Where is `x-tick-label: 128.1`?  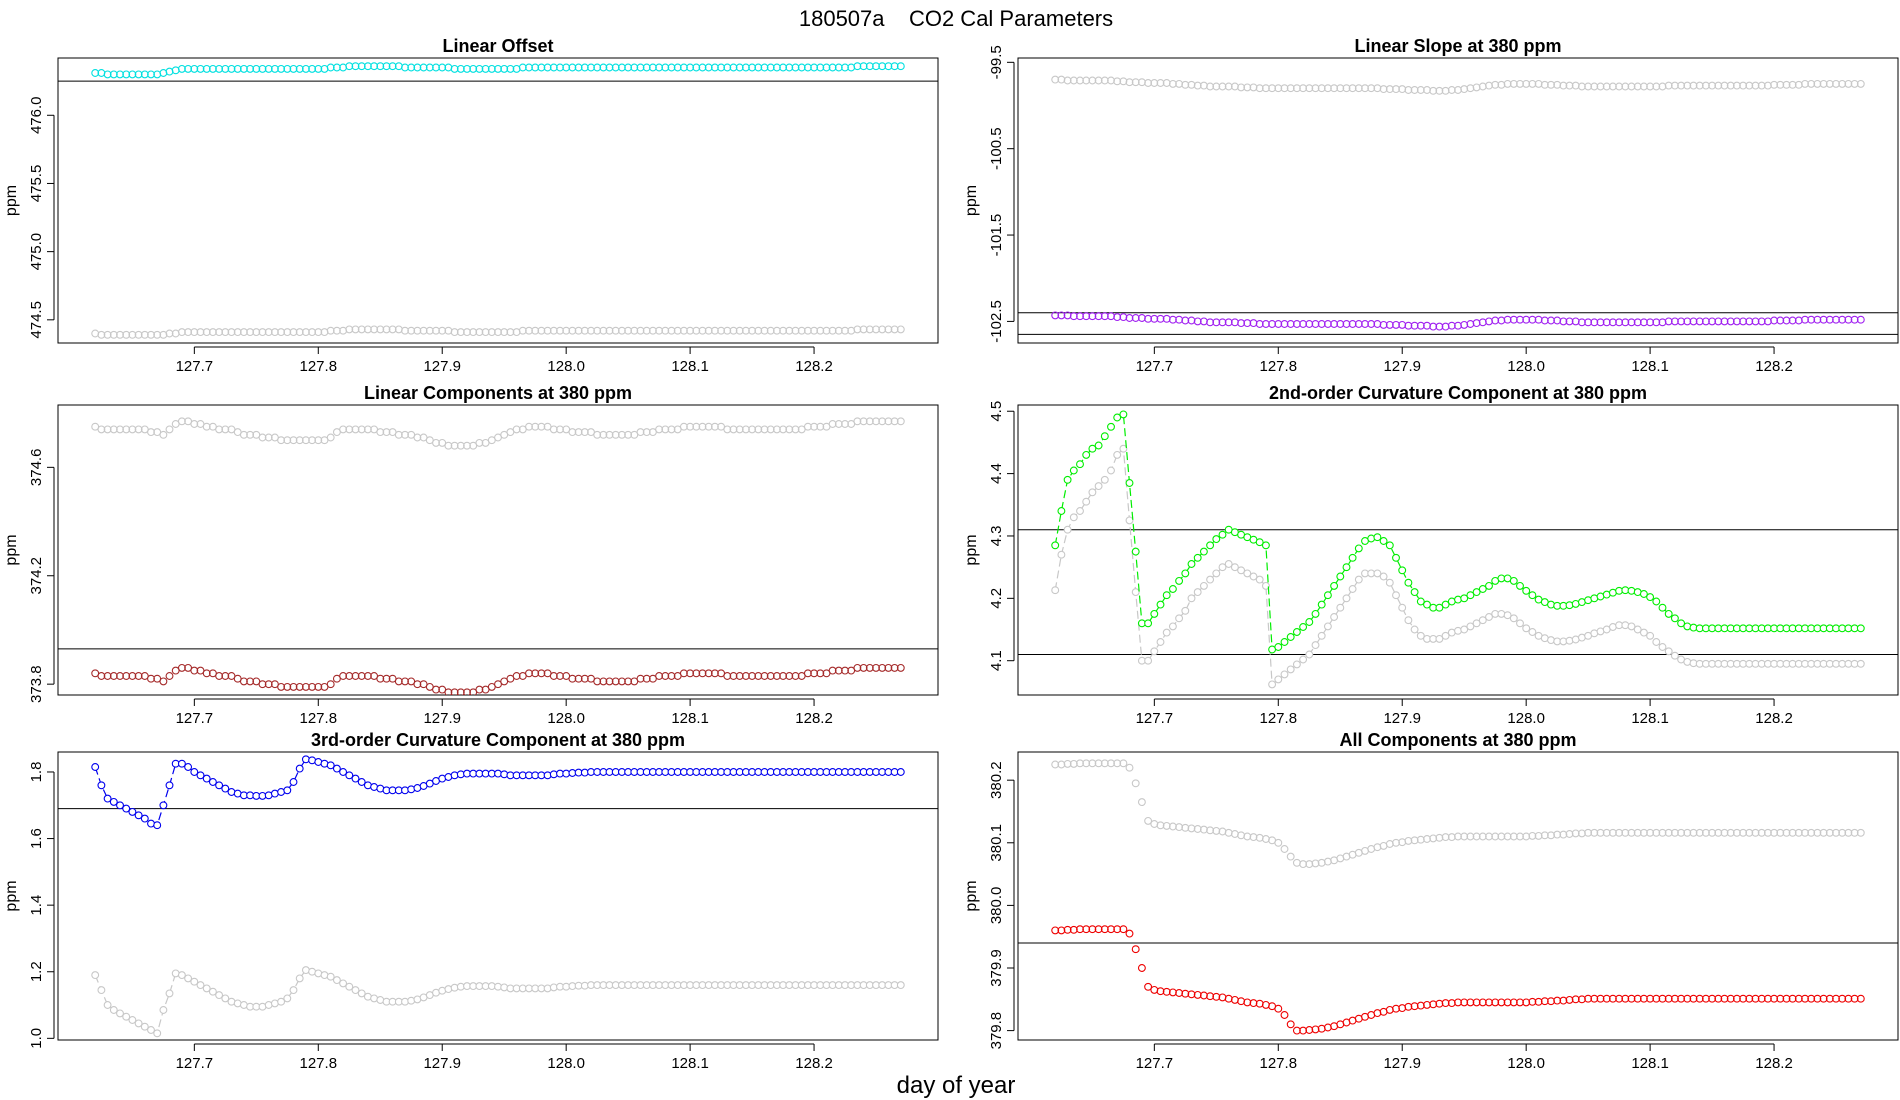 x-tick-label: 128.1 is located at coordinates (1650, 366).